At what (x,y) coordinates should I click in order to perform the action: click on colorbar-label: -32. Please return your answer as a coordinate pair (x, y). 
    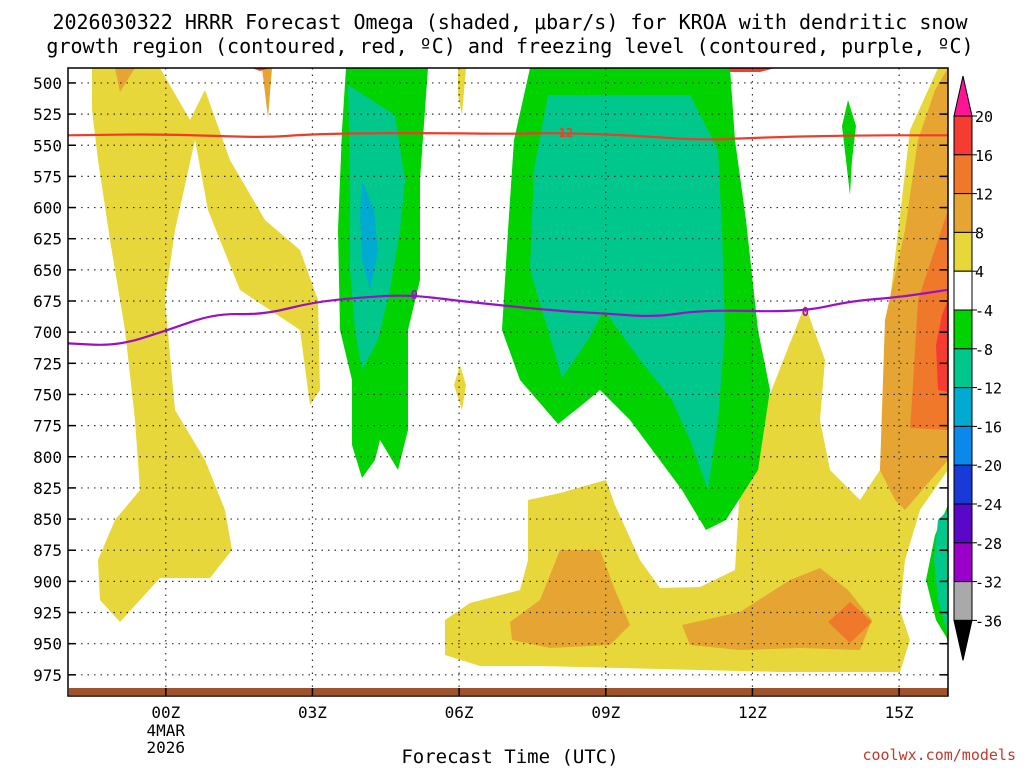
    Looking at the image, I should click on (988, 583).